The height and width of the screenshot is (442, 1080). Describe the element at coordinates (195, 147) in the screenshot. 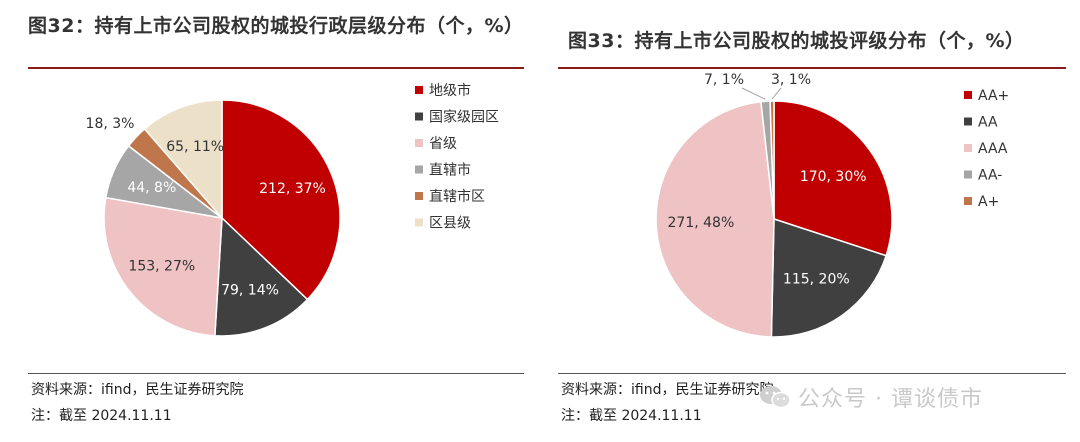

I see `data-label-5: 65, 11%` at that location.